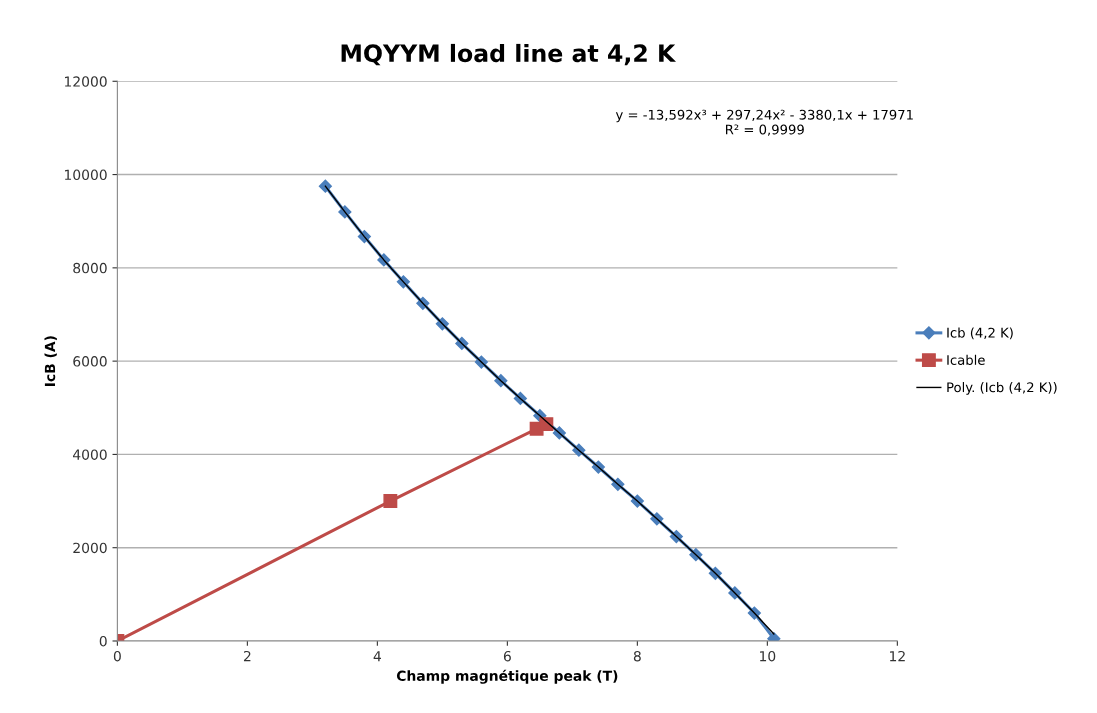 Image resolution: width=1097 pixels, height=713 pixels. Describe the element at coordinates (507, 676) in the screenshot. I see `x-axis-title: Champ magnétique peak (T)` at that location.